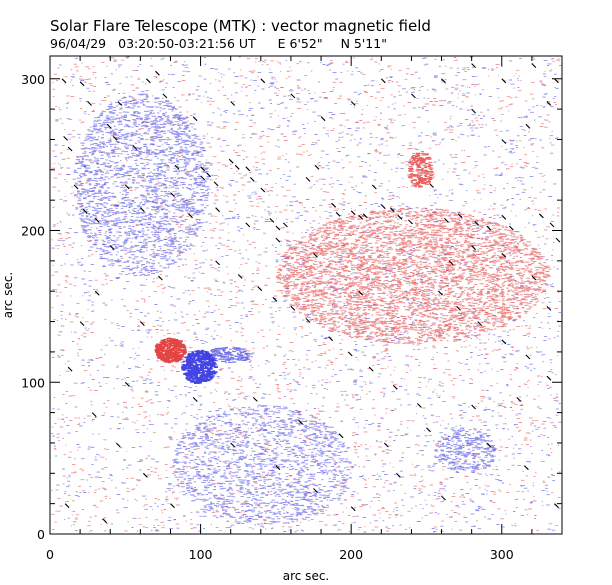 The image size is (612, 585). What do you see at coordinates (33, 79) in the screenshot?
I see `y-tick-label: 300` at bounding box center [33, 79].